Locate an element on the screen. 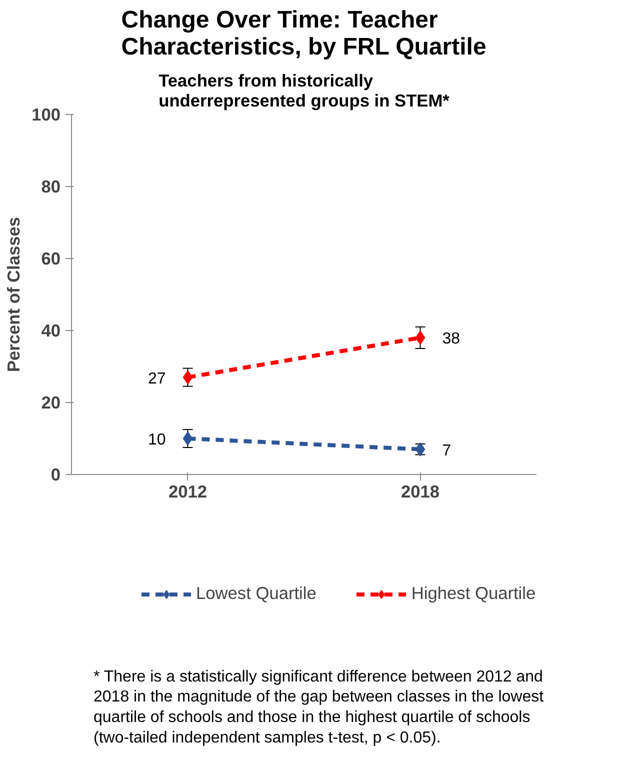  legend-label: Lowest Quartile is located at coordinates (256, 593).